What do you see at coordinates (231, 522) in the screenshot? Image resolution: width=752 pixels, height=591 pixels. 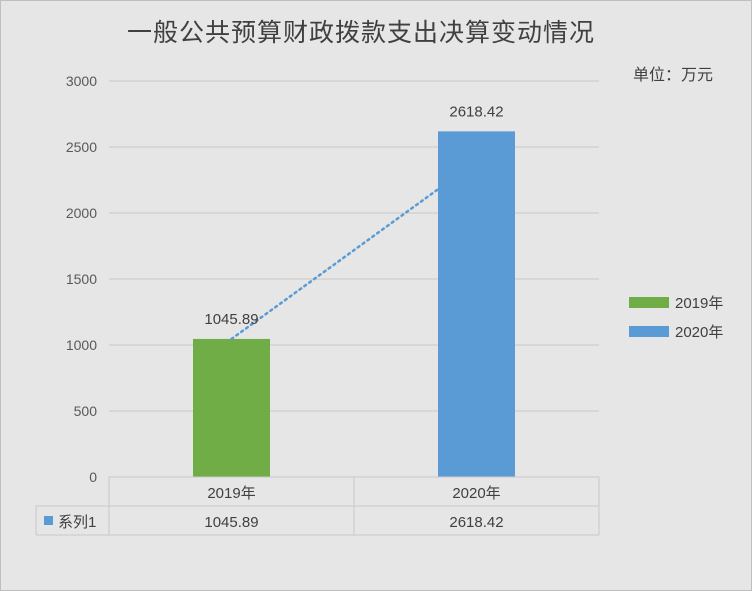 I see `table-value: 1045.89` at bounding box center [231, 522].